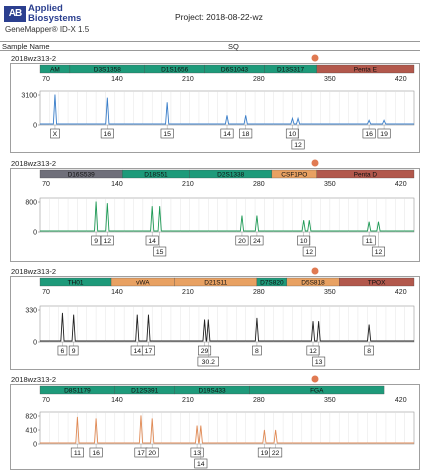 The width and height of the screenshot is (430, 475). Describe the element at coordinates (174, 69) in the screenshot. I see `locus-label: D1S1656` at that location.